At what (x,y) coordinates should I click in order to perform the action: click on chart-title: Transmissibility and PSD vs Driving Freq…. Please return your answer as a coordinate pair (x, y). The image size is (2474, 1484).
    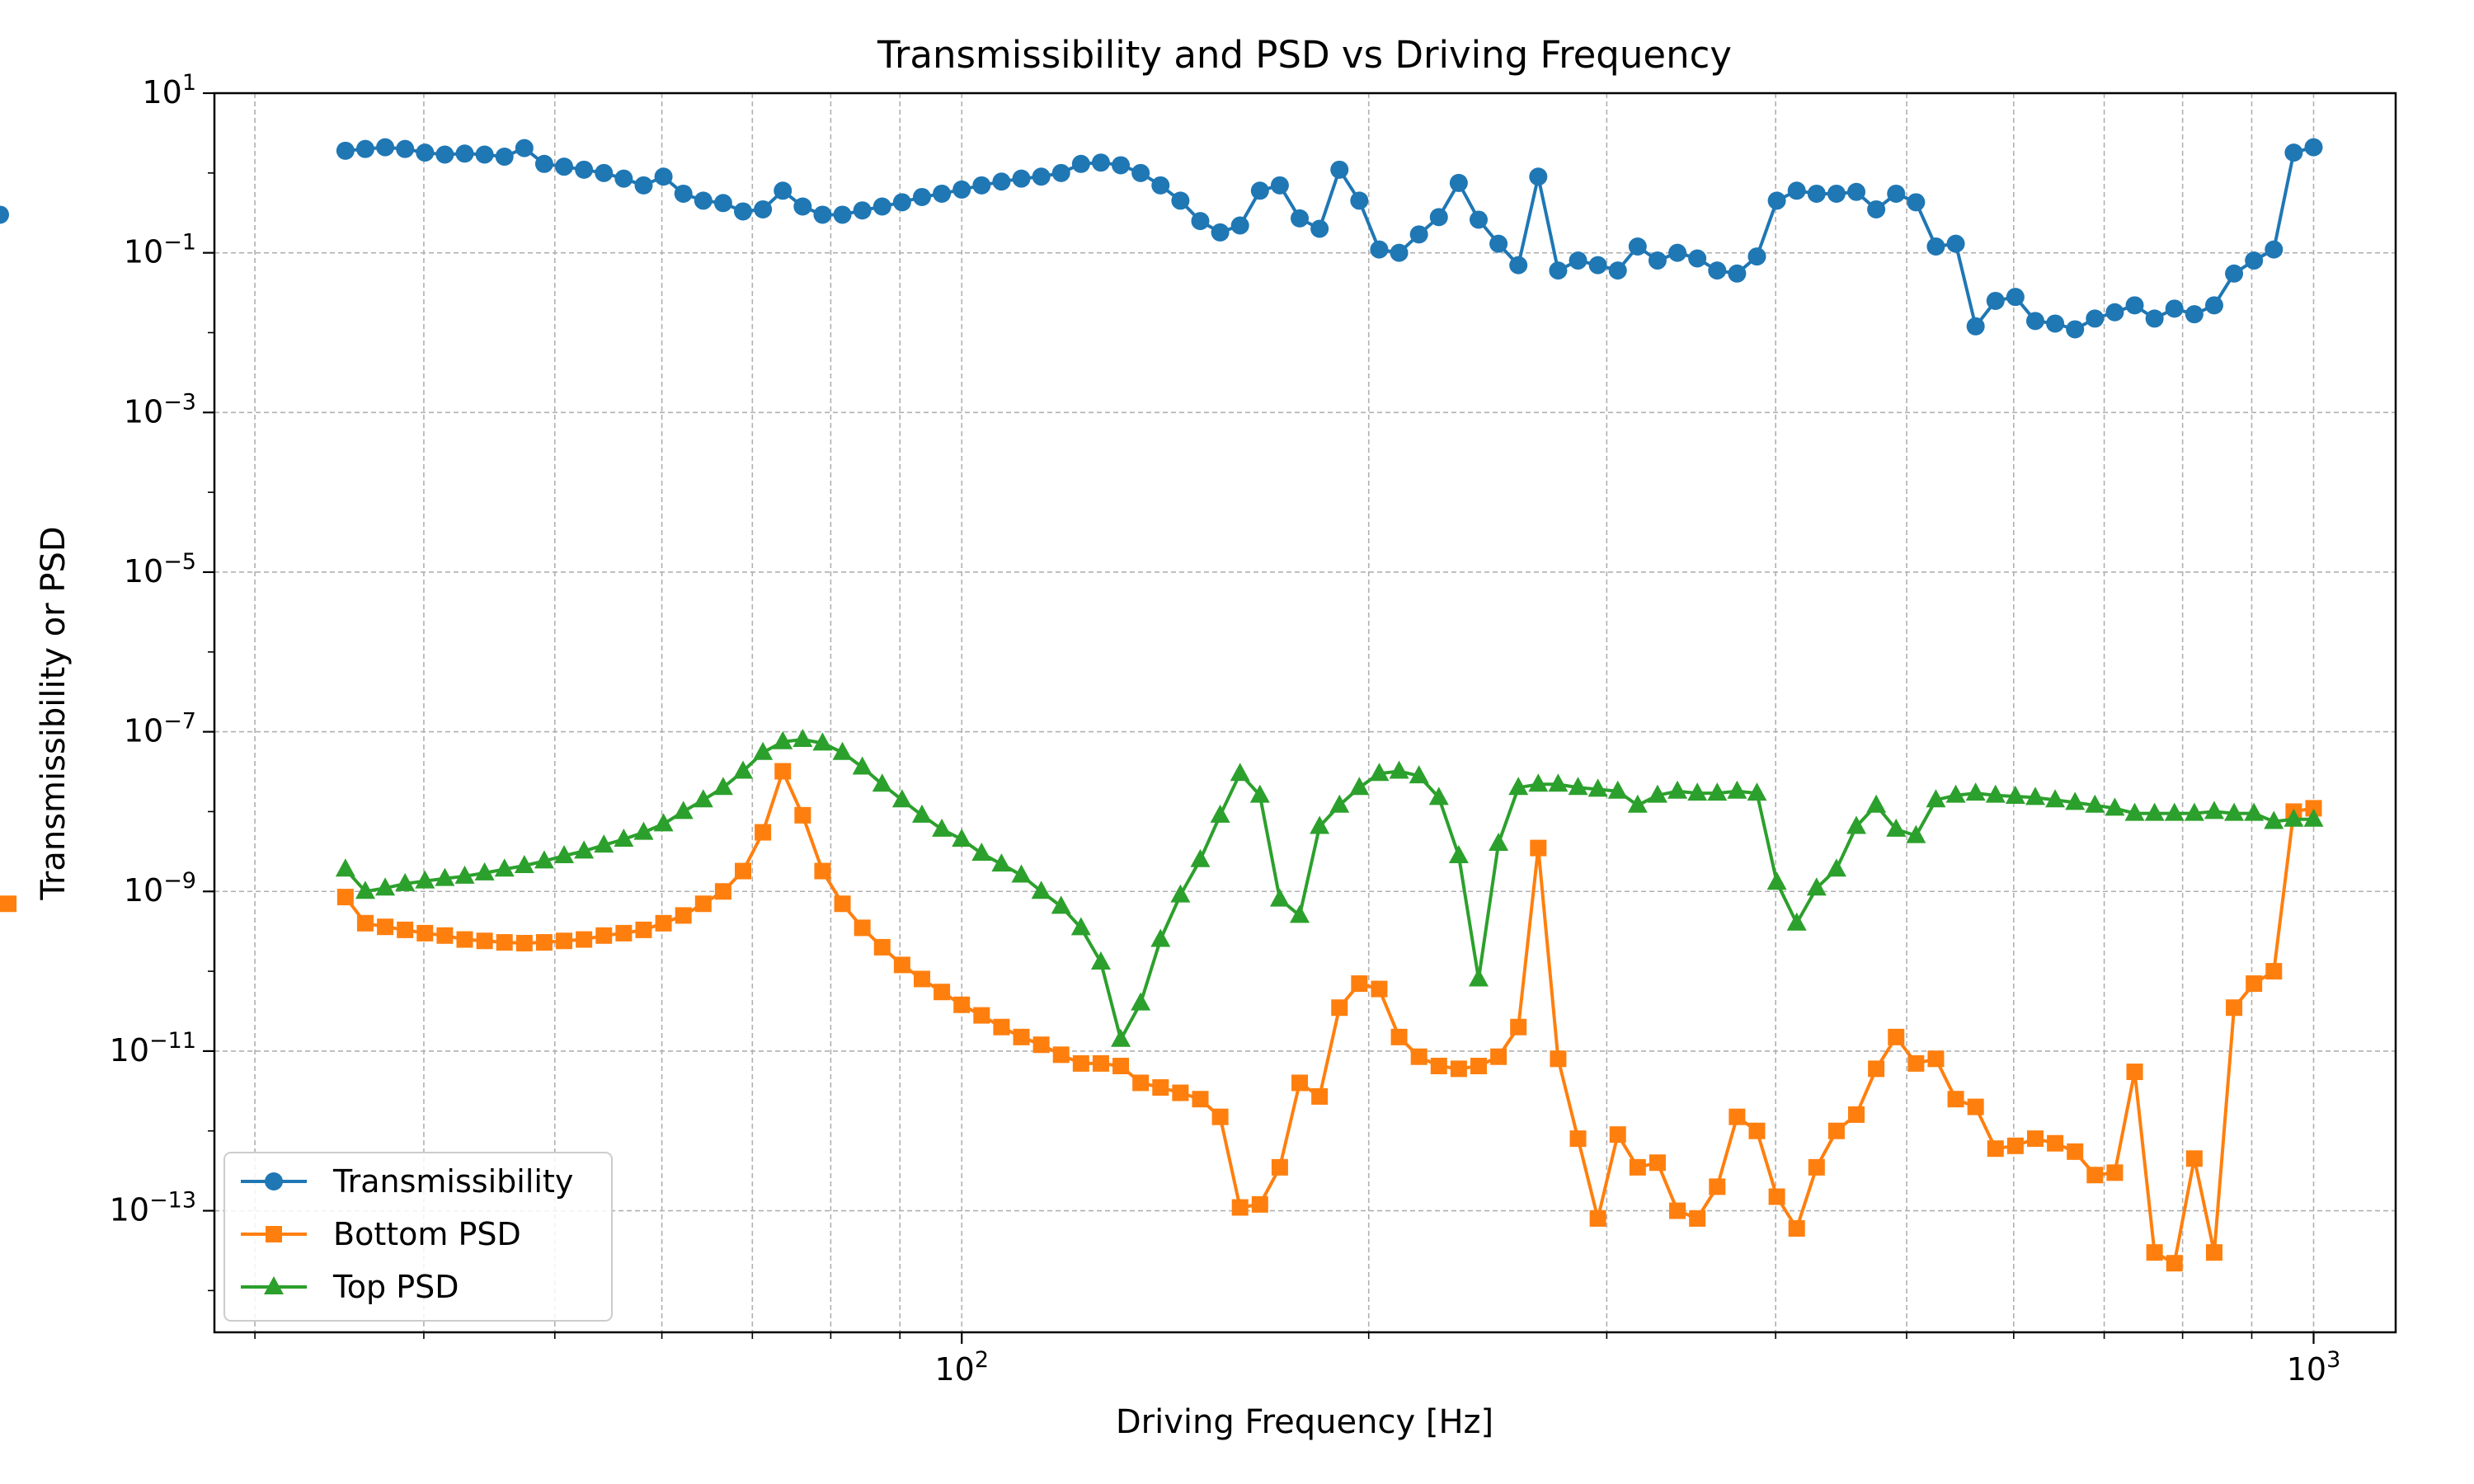
    Looking at the image, I should click on (1304, 55).